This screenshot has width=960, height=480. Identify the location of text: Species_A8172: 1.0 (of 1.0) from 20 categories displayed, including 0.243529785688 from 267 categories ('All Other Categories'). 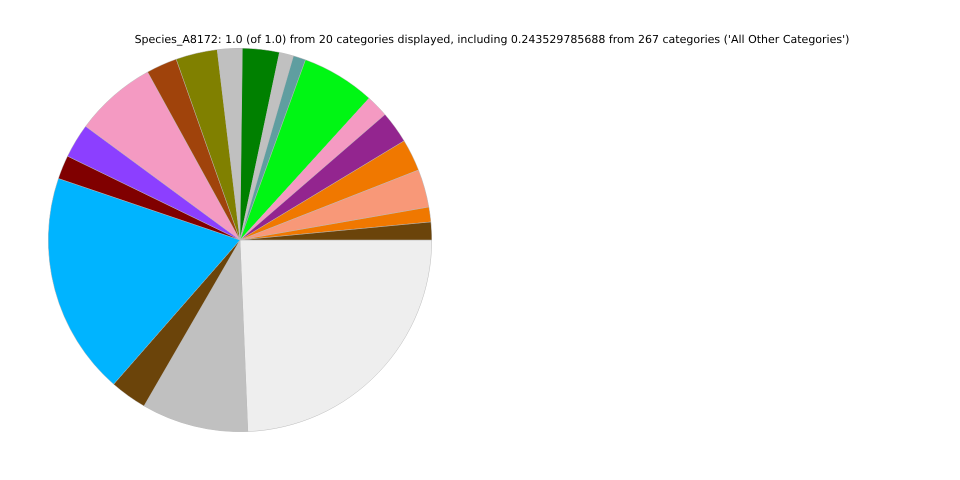
(492, 39).